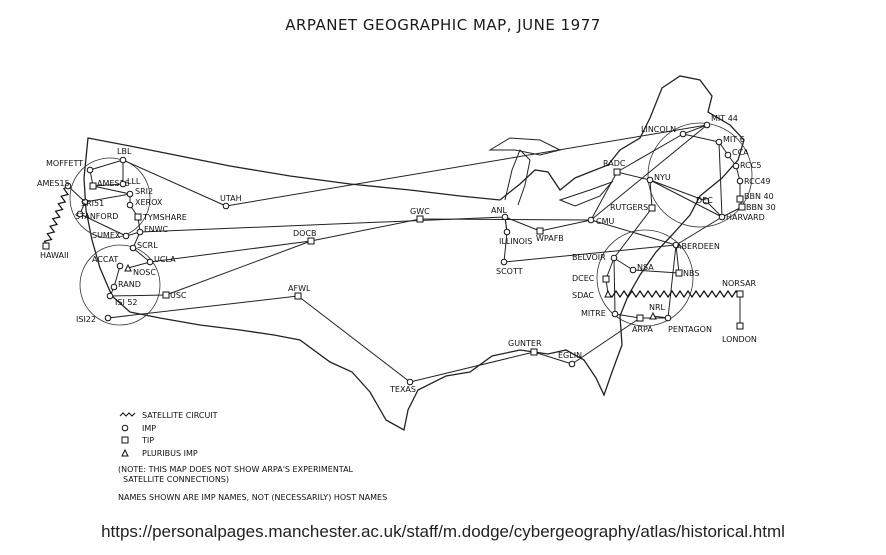 This screenshot has width=886, height=555. Describe the element at coordinates (614, 258) in the screenshot. I see `node-belvoir-imp` at that location.